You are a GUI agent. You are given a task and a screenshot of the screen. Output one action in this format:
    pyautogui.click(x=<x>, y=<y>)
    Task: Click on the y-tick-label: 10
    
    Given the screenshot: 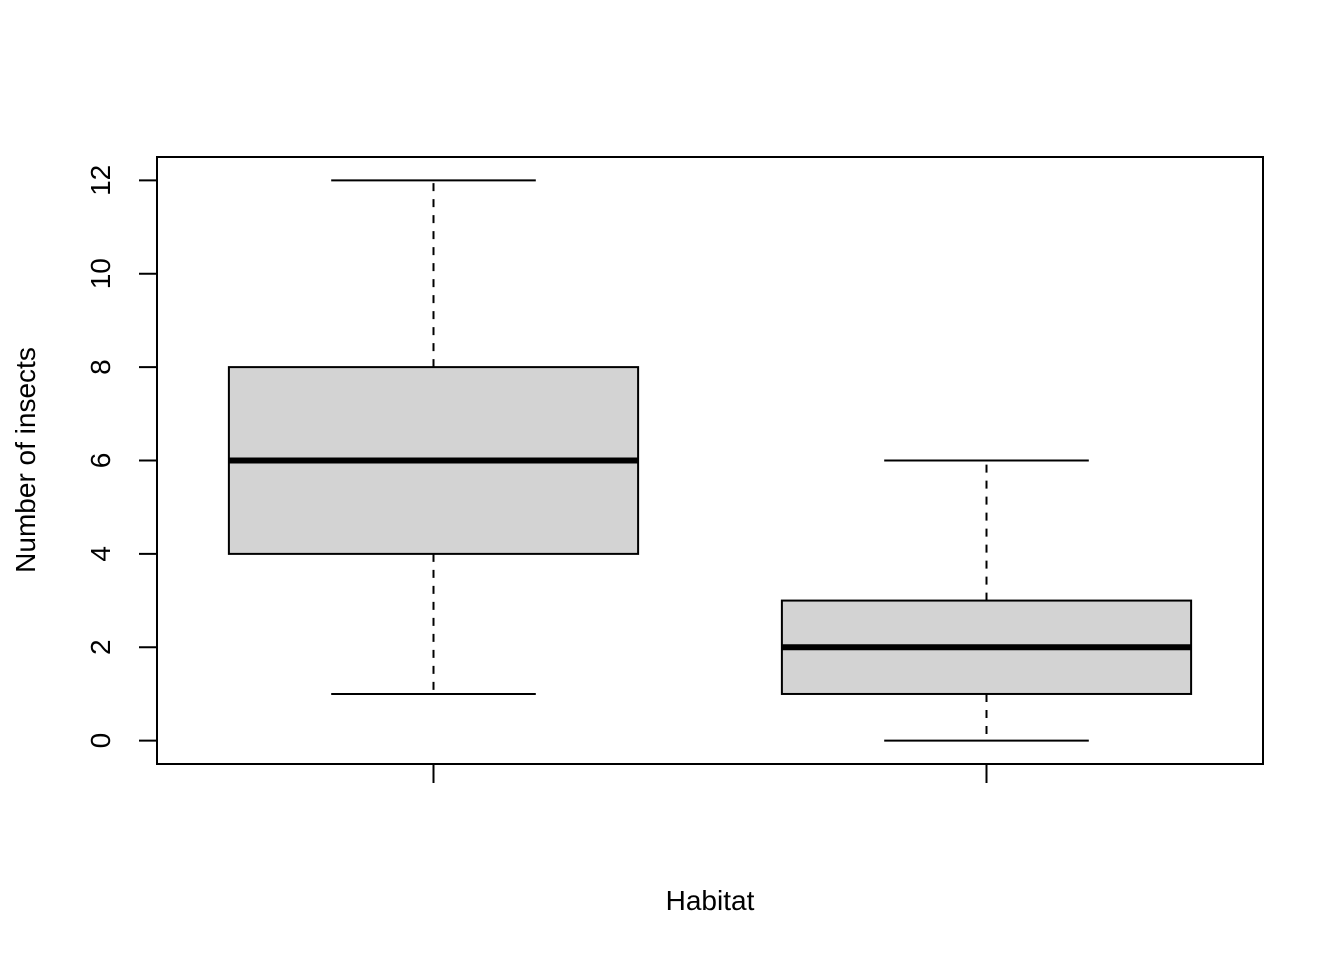 What is the action you would take?
    pyautogui.click(x=100, y=273)
    